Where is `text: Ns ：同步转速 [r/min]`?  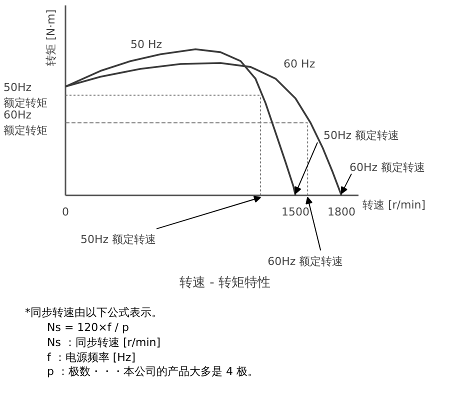
text: Ns ：同步转速 [r/min] is located at coordinates (104, 343).